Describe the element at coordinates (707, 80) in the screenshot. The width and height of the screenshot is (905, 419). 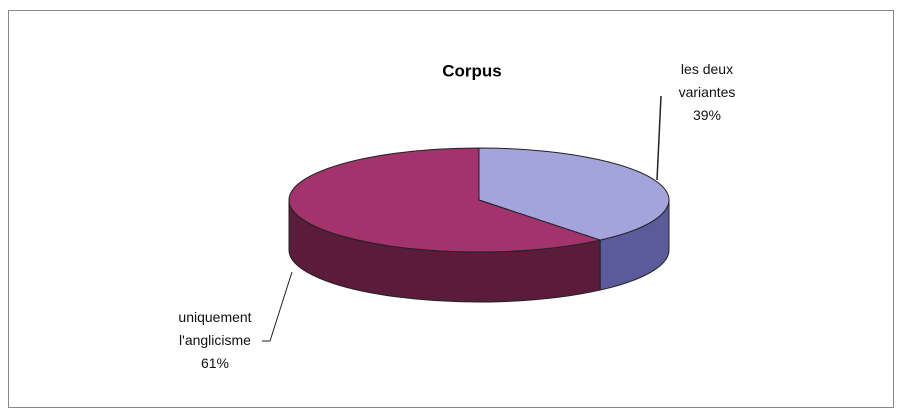
I see `category-label: les deux variantes` at that location.